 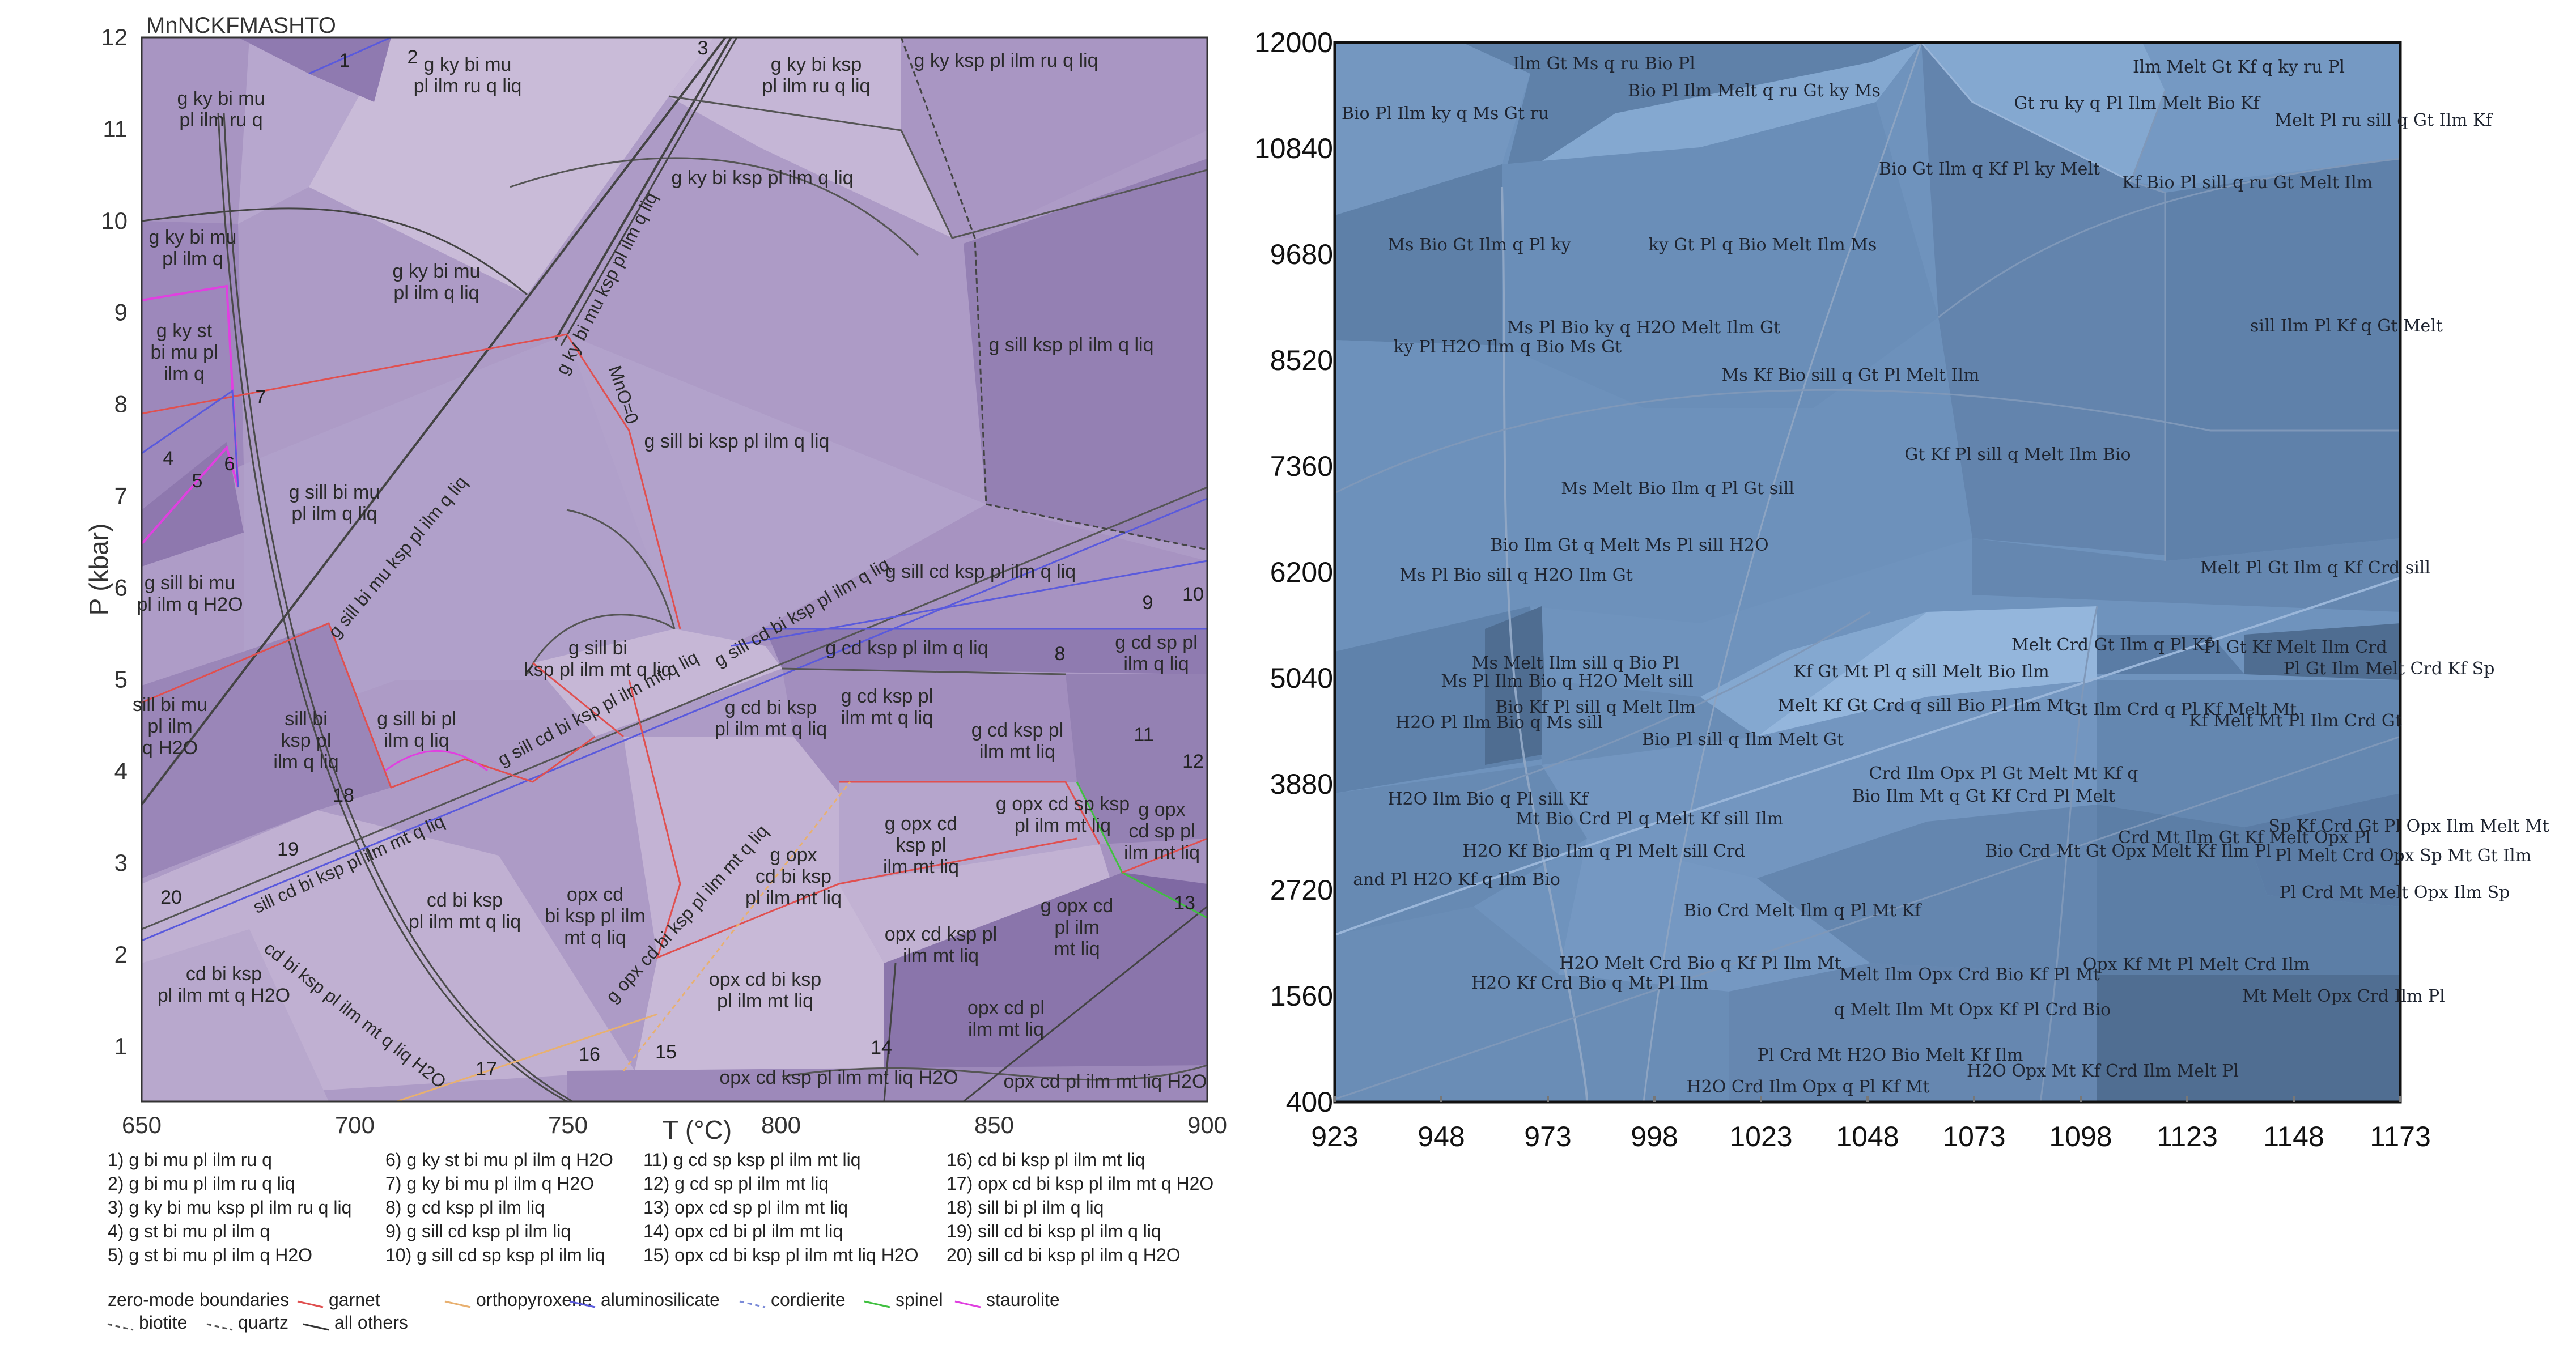 What do you see at coordinates (1700, 963) in the screenshot?
I see `rfield-label-r44: H2O Melt Crd Bio q Kf Pl Ilm Mt` at bounding box center [1700, 963].